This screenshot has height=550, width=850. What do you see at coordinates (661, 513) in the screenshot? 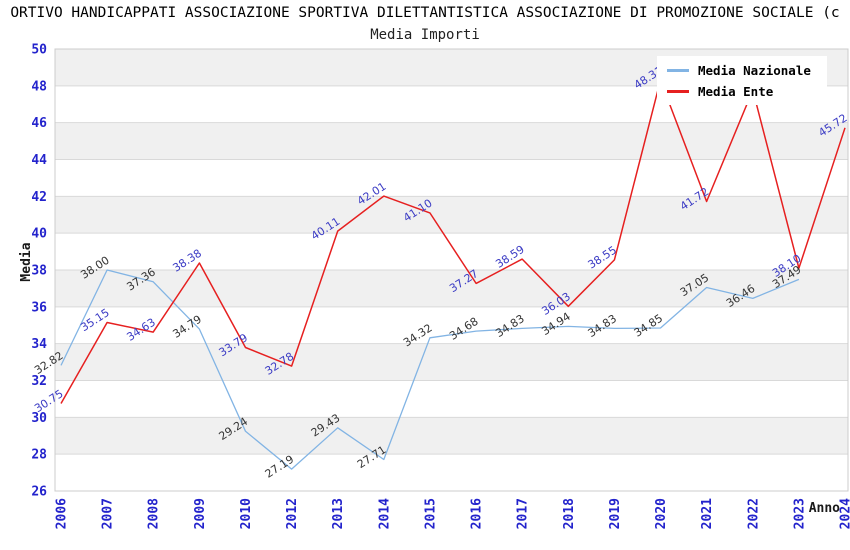
I see `x-tick-label: 2020` at bounding box center [661, 513].